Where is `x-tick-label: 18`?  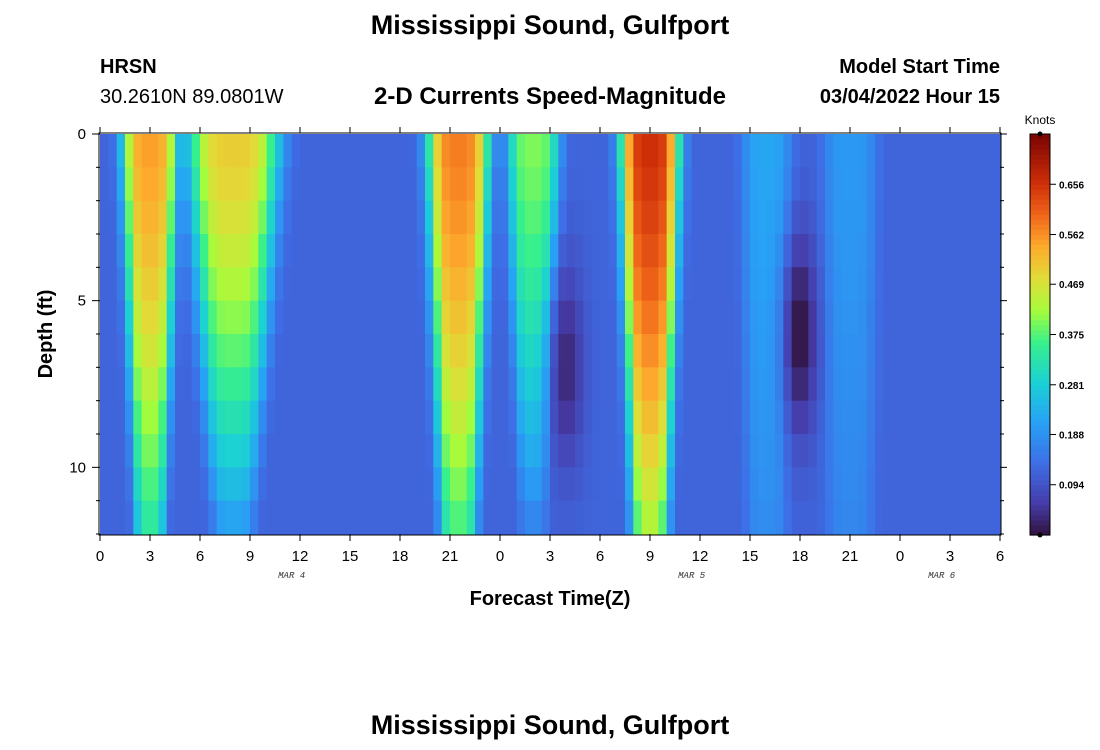 x-tick-label: 18 is located at coordinates (400, 556).